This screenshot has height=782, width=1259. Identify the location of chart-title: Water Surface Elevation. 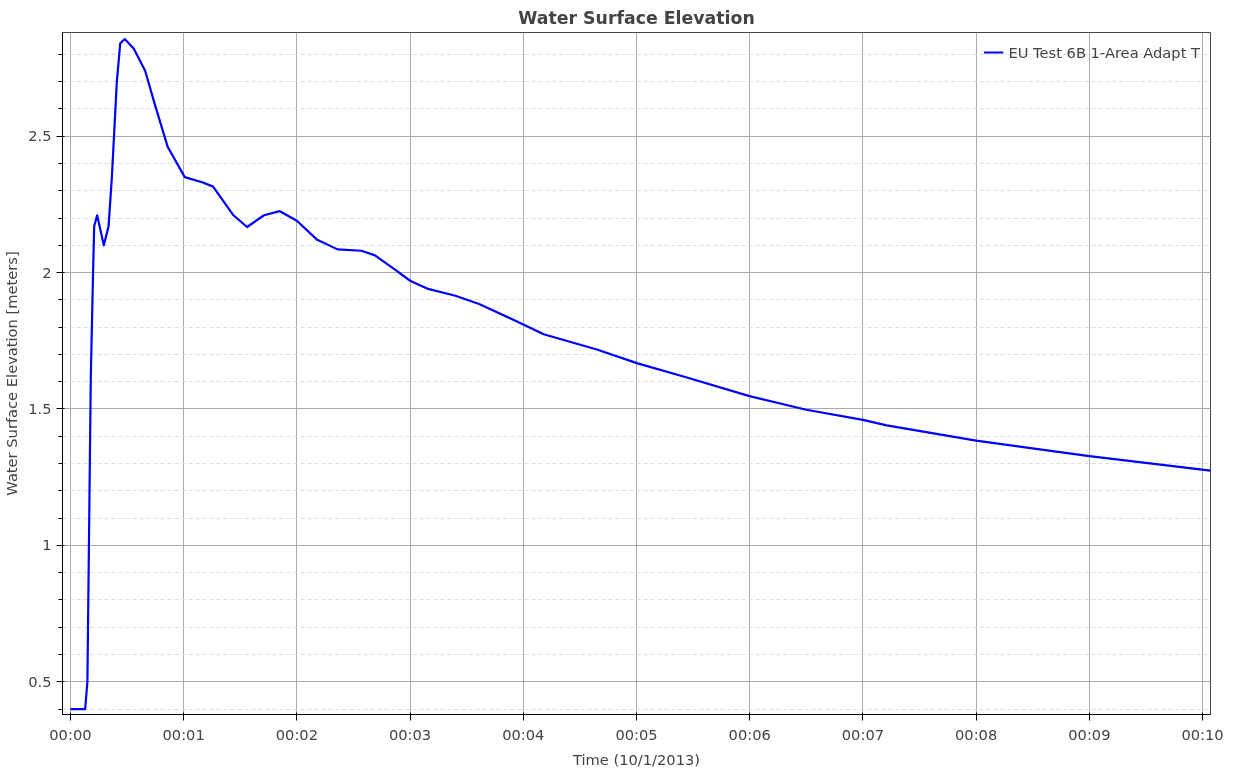
(636, 17).